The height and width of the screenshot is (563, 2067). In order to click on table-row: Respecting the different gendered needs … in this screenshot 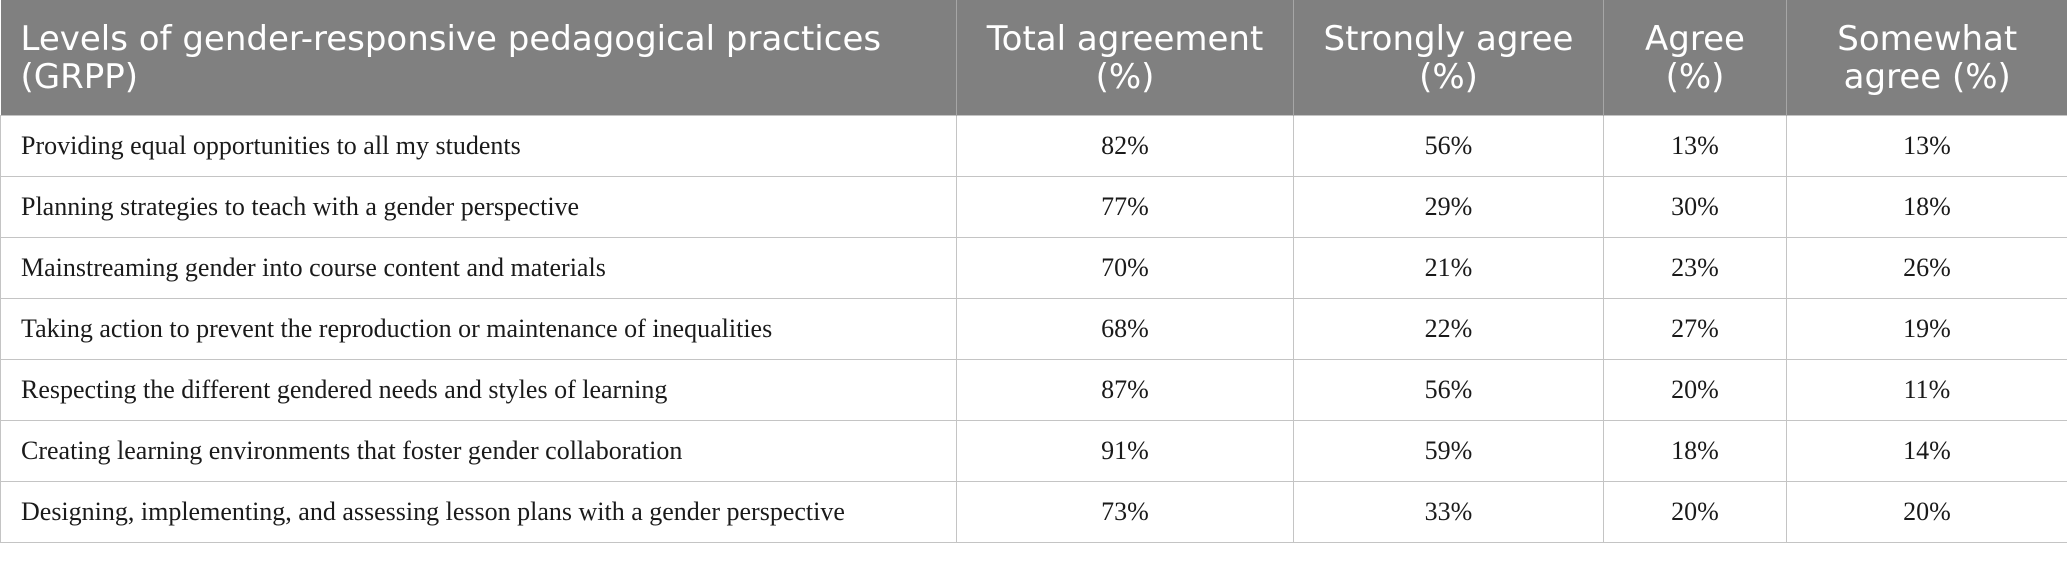, I will do `click(1033, 389)`.